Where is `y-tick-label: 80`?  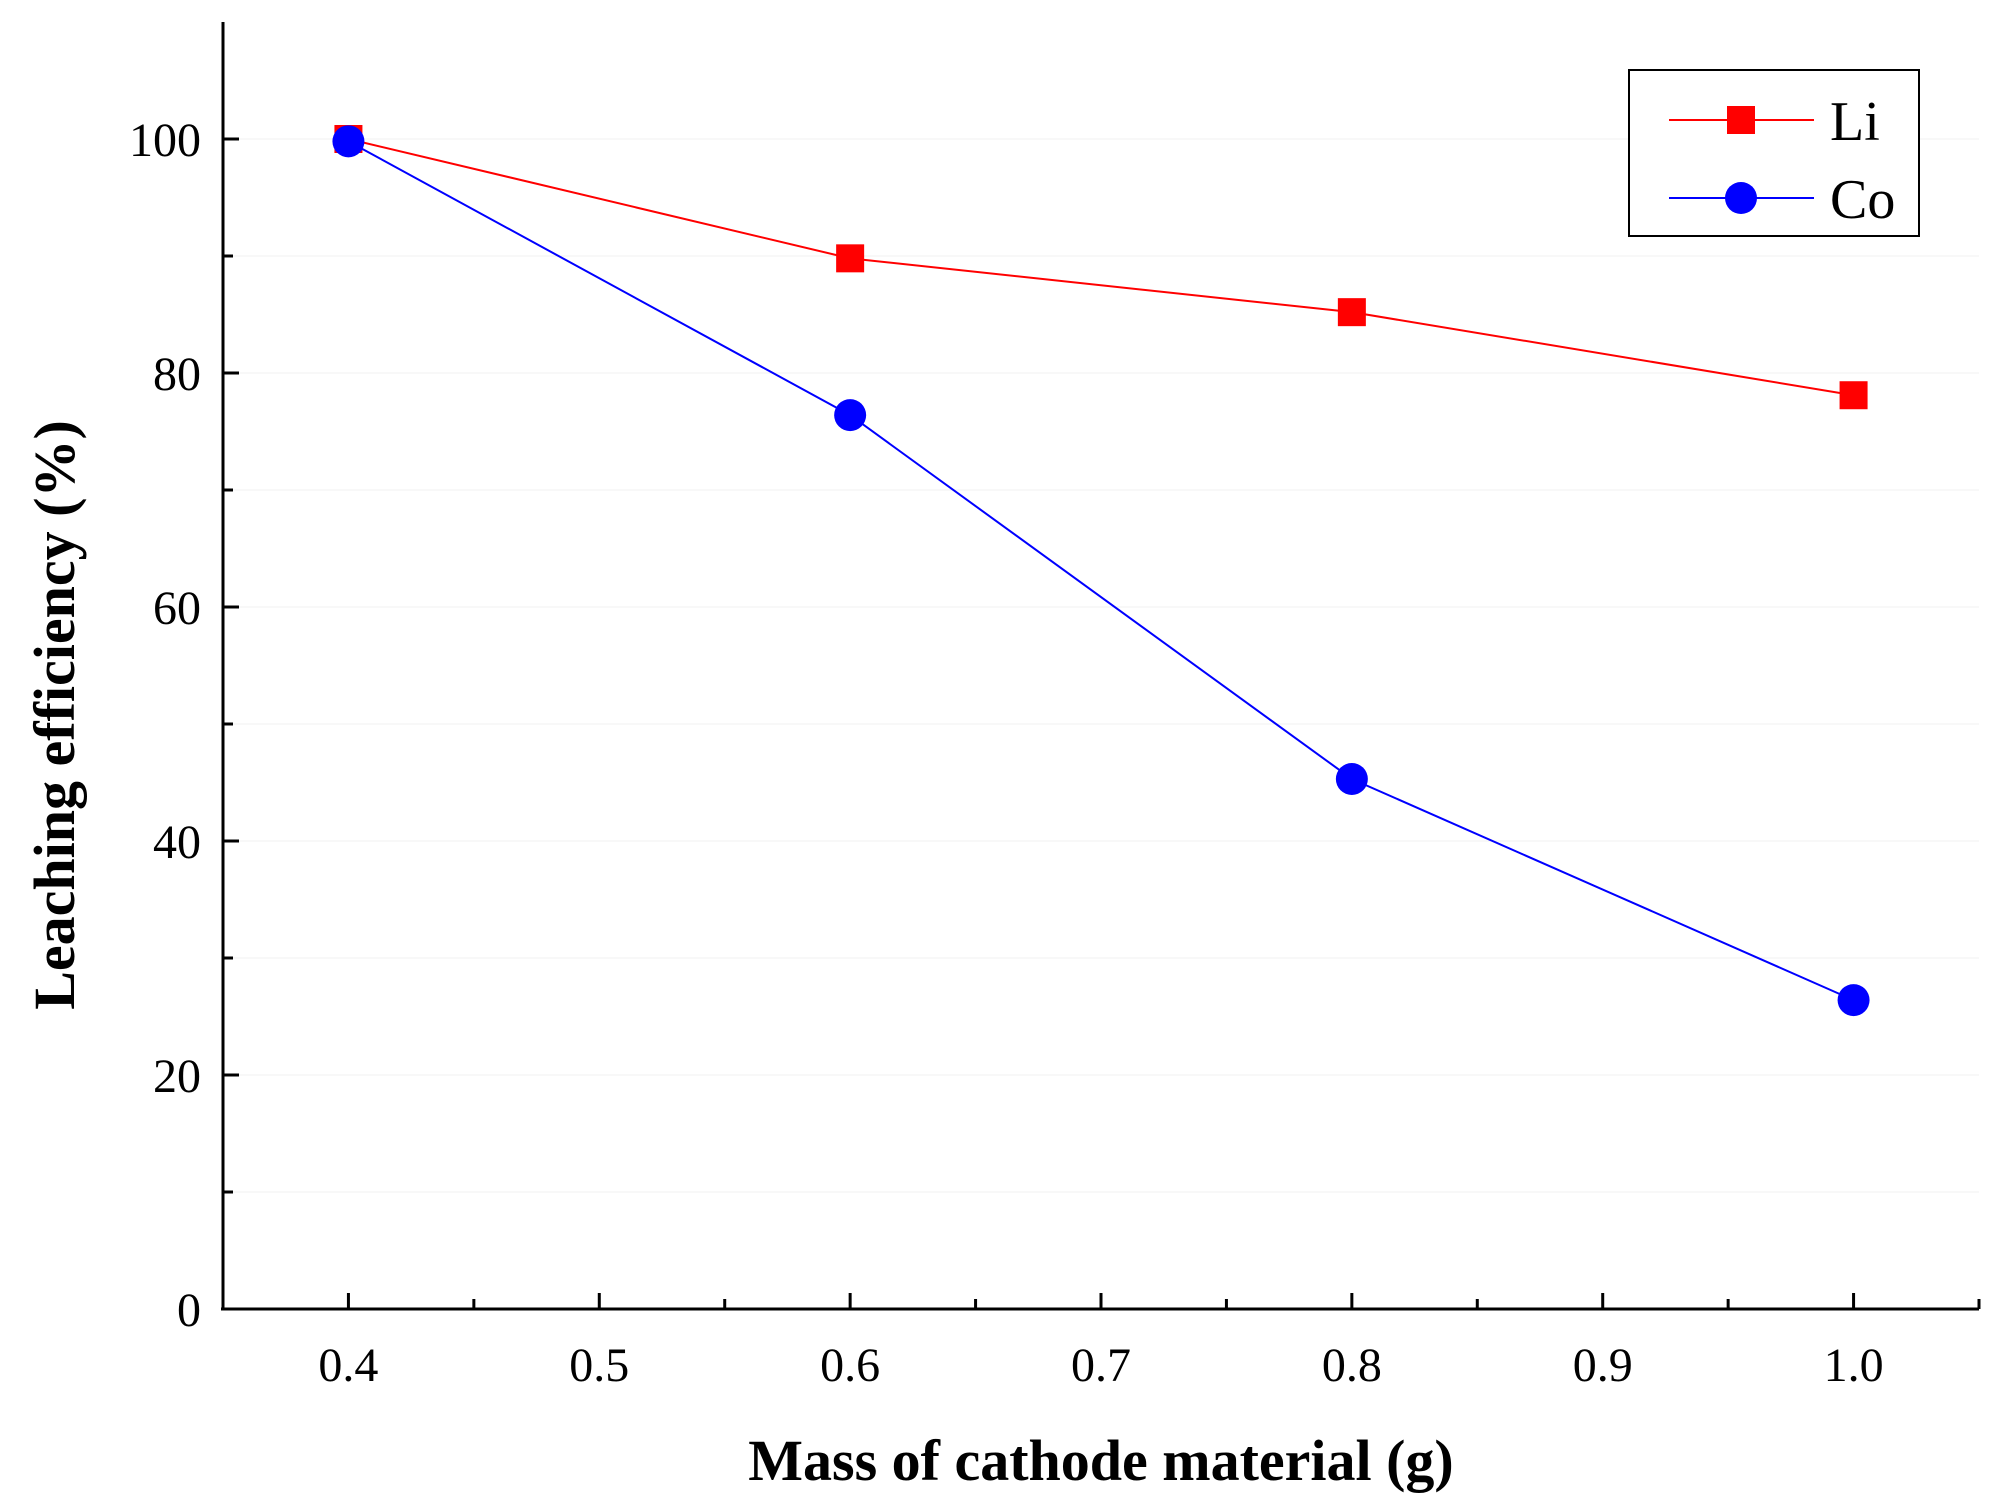
y-tick-label: 80 is located at coordinates (177, 374).